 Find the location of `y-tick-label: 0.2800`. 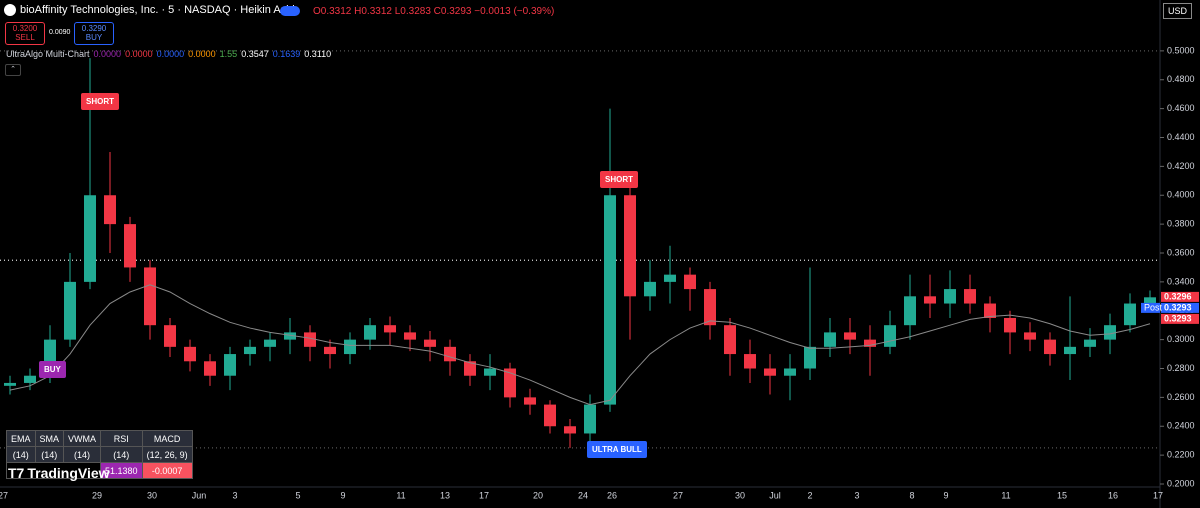

y-tick-label: 0.2800 is located at coordinates (1181, 368).